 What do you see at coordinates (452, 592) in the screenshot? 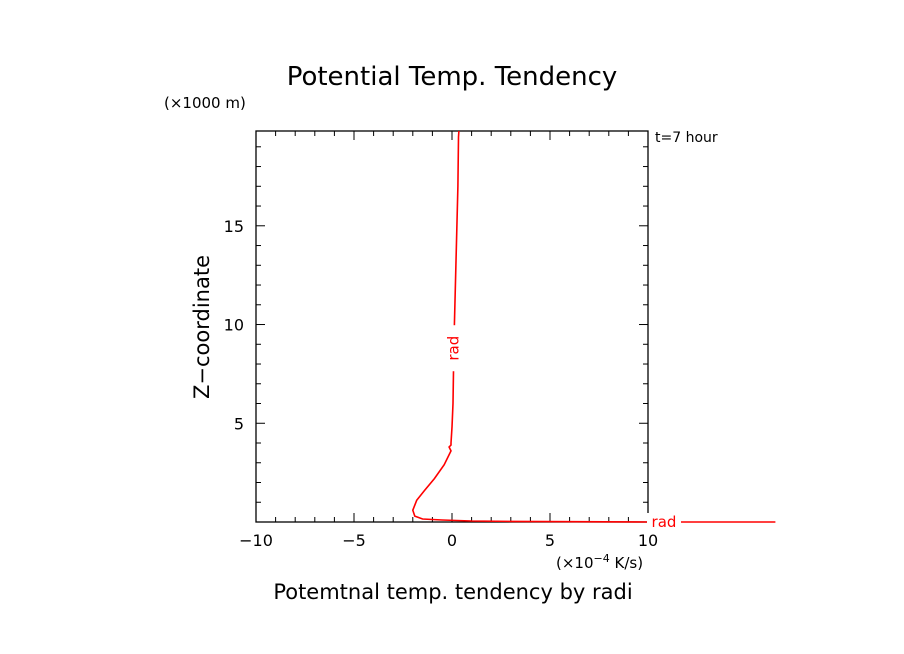
I see `x-axis-label: Potemtnal temp. tendency by radi` at bounding box center [452, 592].